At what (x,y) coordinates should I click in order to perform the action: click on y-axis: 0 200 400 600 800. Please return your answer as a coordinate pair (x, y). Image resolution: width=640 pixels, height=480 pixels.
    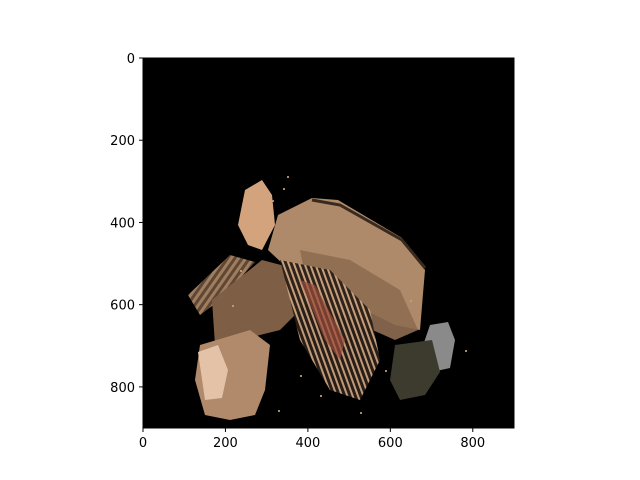
    Looking at the image, I should click on (126, 224).